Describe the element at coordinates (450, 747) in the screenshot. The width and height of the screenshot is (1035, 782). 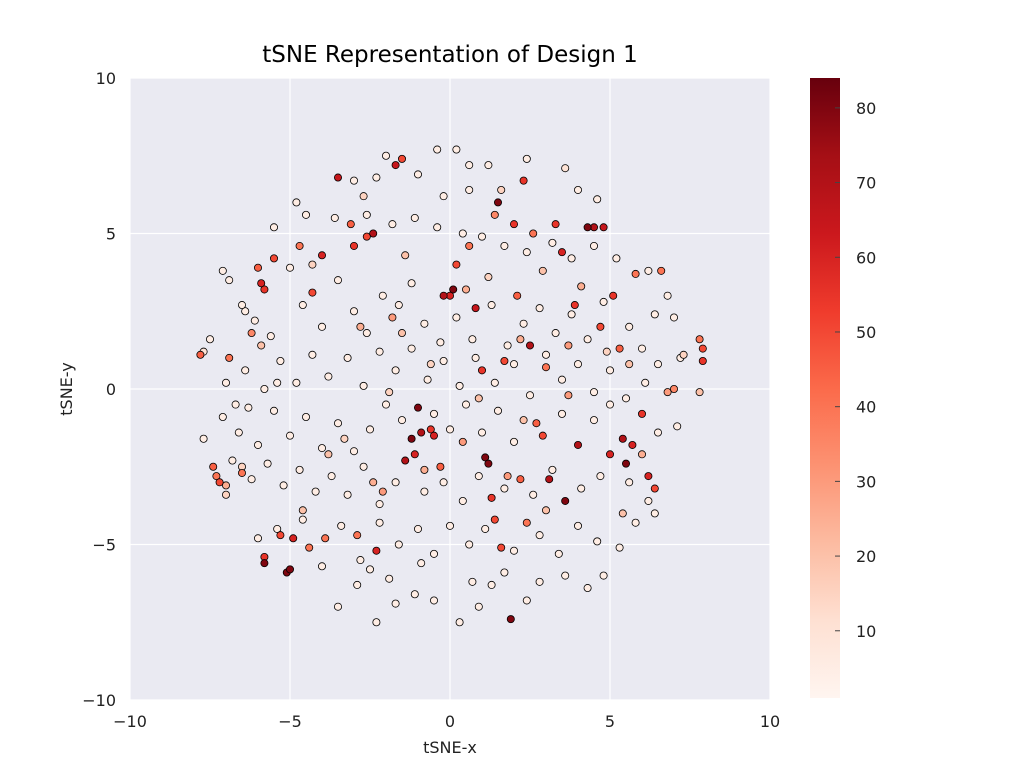
I see `x-axis-label: tSNE-x` at that location.